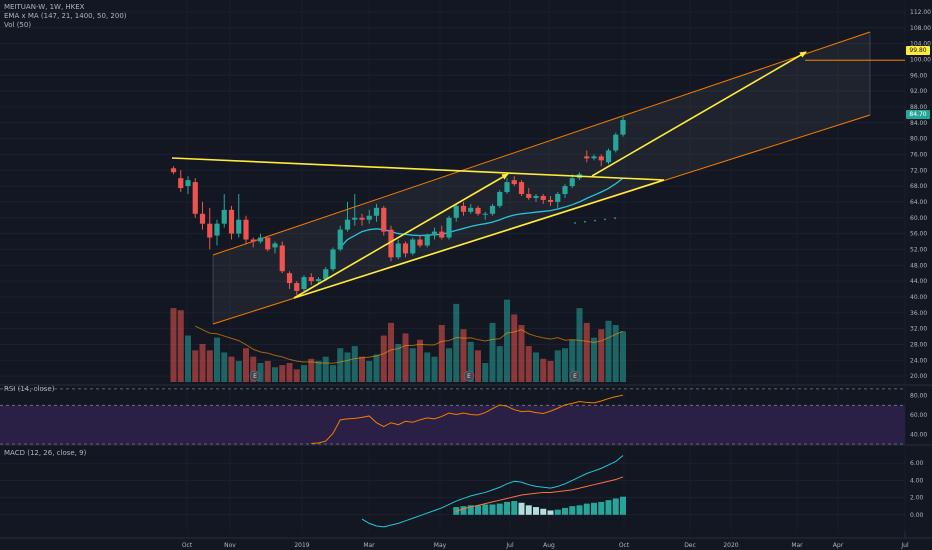  Describe the element at coordinates (492, 491) in the screenshot. I see `macd-line` at that location.